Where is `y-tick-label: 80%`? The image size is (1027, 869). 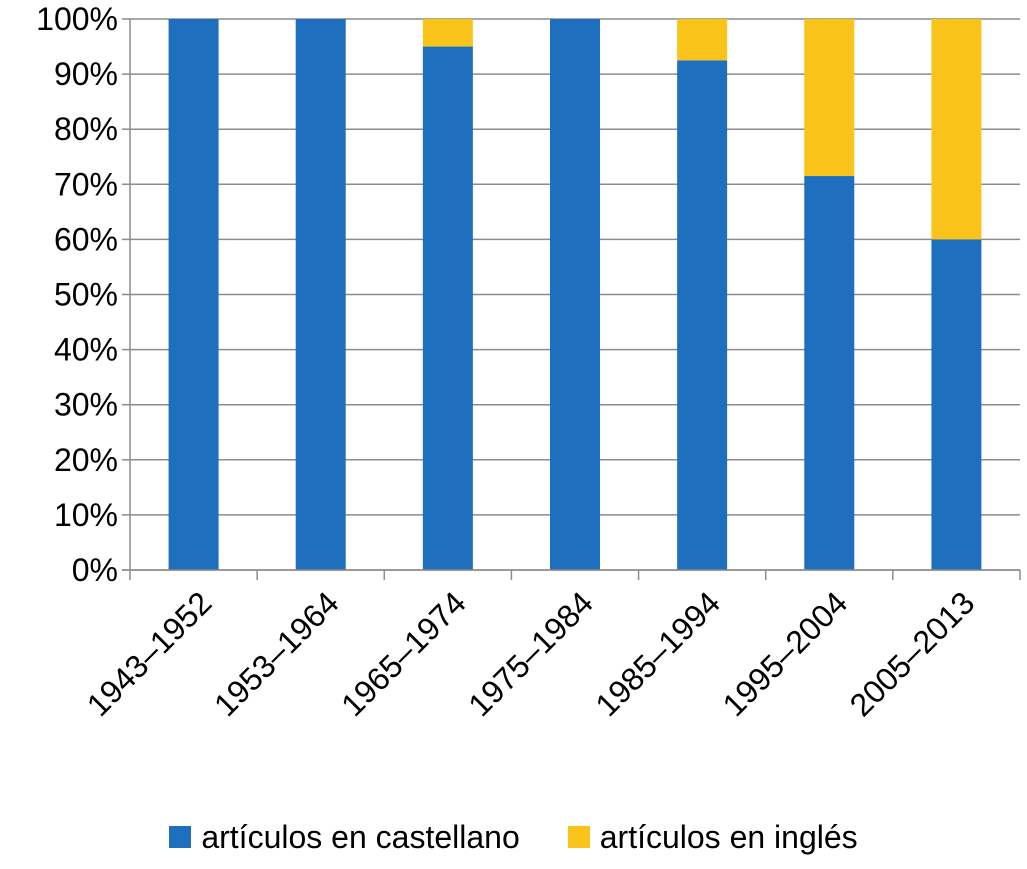 y-tick-label: 80% is located at coordinates (86, 129).